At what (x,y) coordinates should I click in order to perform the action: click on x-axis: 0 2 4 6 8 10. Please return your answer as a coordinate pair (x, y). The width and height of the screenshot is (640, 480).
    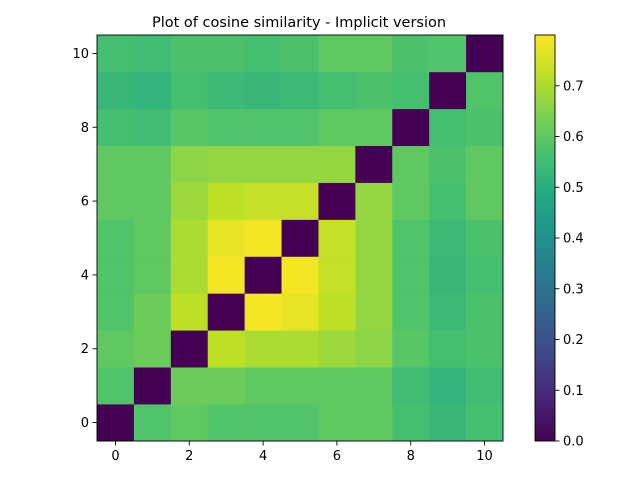
    Looking at the image, I should click on (302, 452).